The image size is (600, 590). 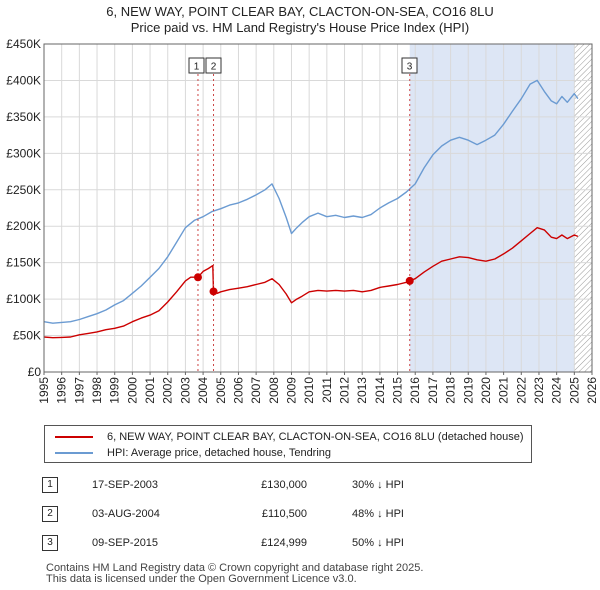 What do you see at coordinates (79, 390) in the screenshot?
I see `x-tick-label: 1997` at bounding box center [79, 390].